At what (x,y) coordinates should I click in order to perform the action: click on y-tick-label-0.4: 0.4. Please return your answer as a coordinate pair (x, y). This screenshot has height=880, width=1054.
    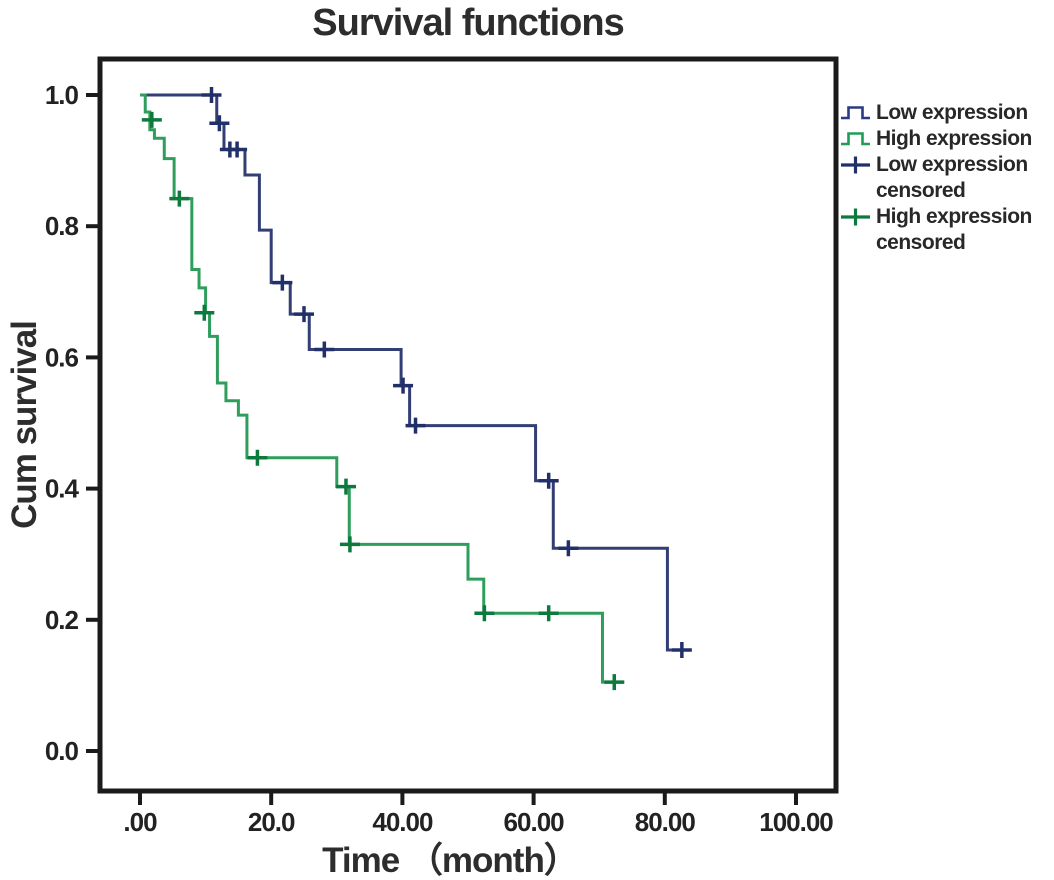
    Looking at the image, I should click on (62, 489).